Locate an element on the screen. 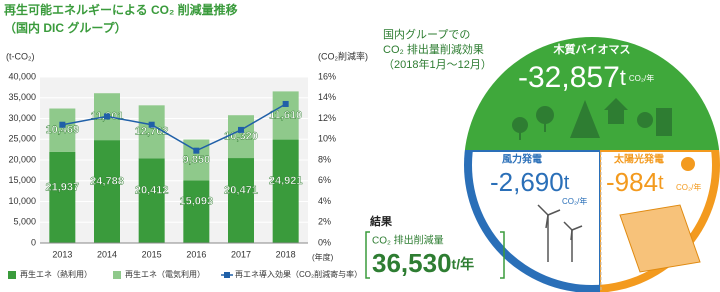 The width and height of the screenshot is (720, 292). value: -984 is located at coordinates (632, 182).